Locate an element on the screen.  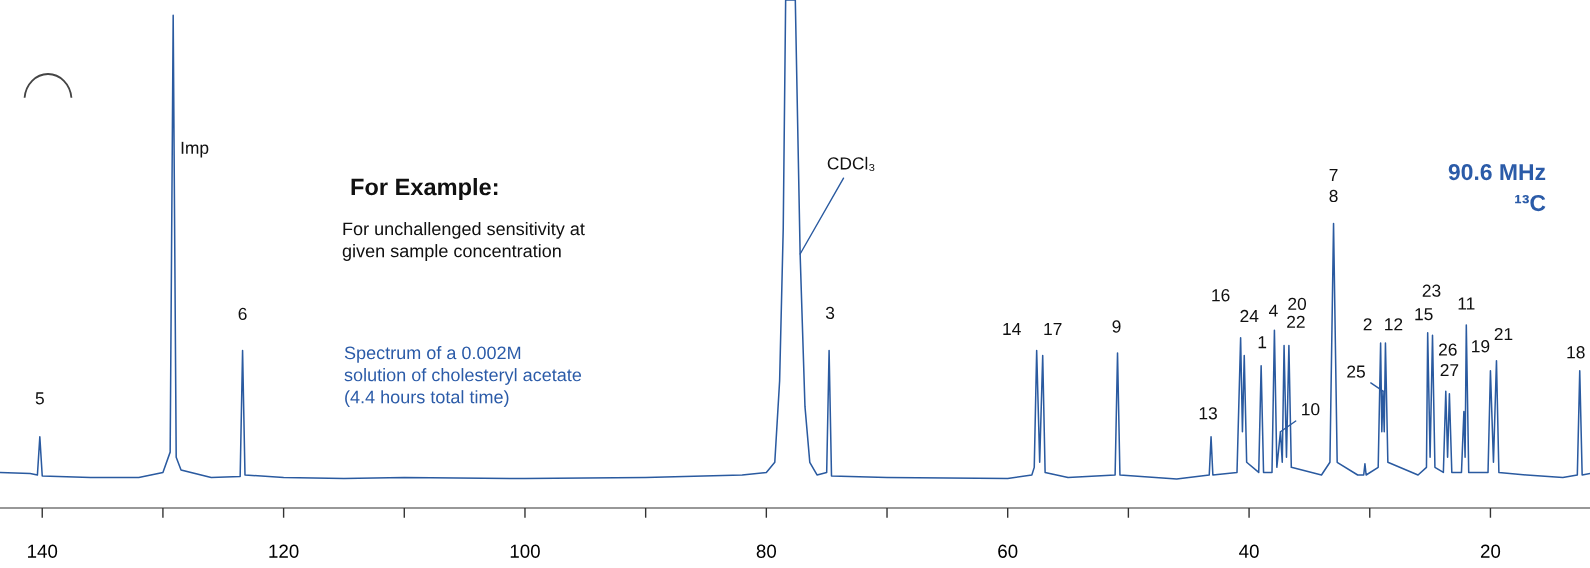
annotation: 20 is located at coordinates (1297, 304).